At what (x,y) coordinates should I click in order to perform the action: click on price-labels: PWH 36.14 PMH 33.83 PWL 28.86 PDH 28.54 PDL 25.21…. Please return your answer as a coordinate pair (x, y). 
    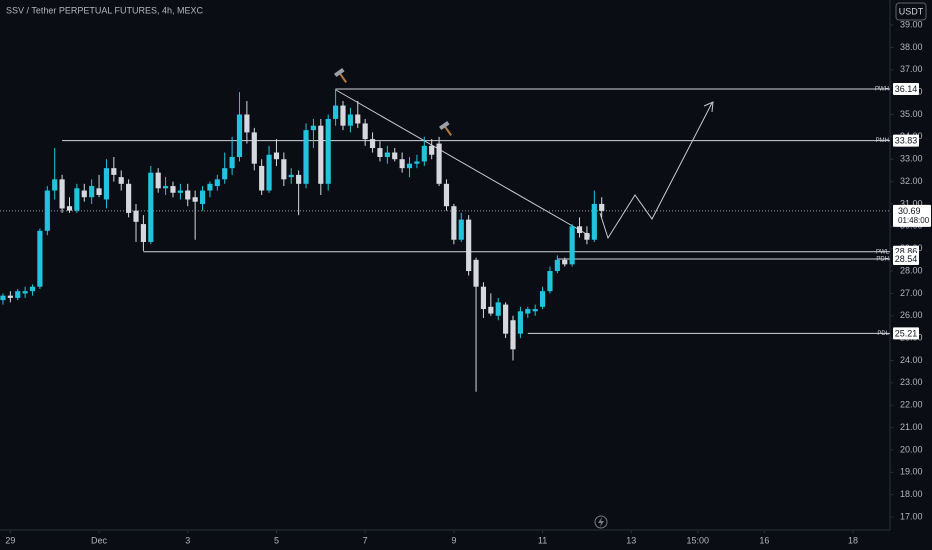
    Looking at the image, I should click on (903, 211).